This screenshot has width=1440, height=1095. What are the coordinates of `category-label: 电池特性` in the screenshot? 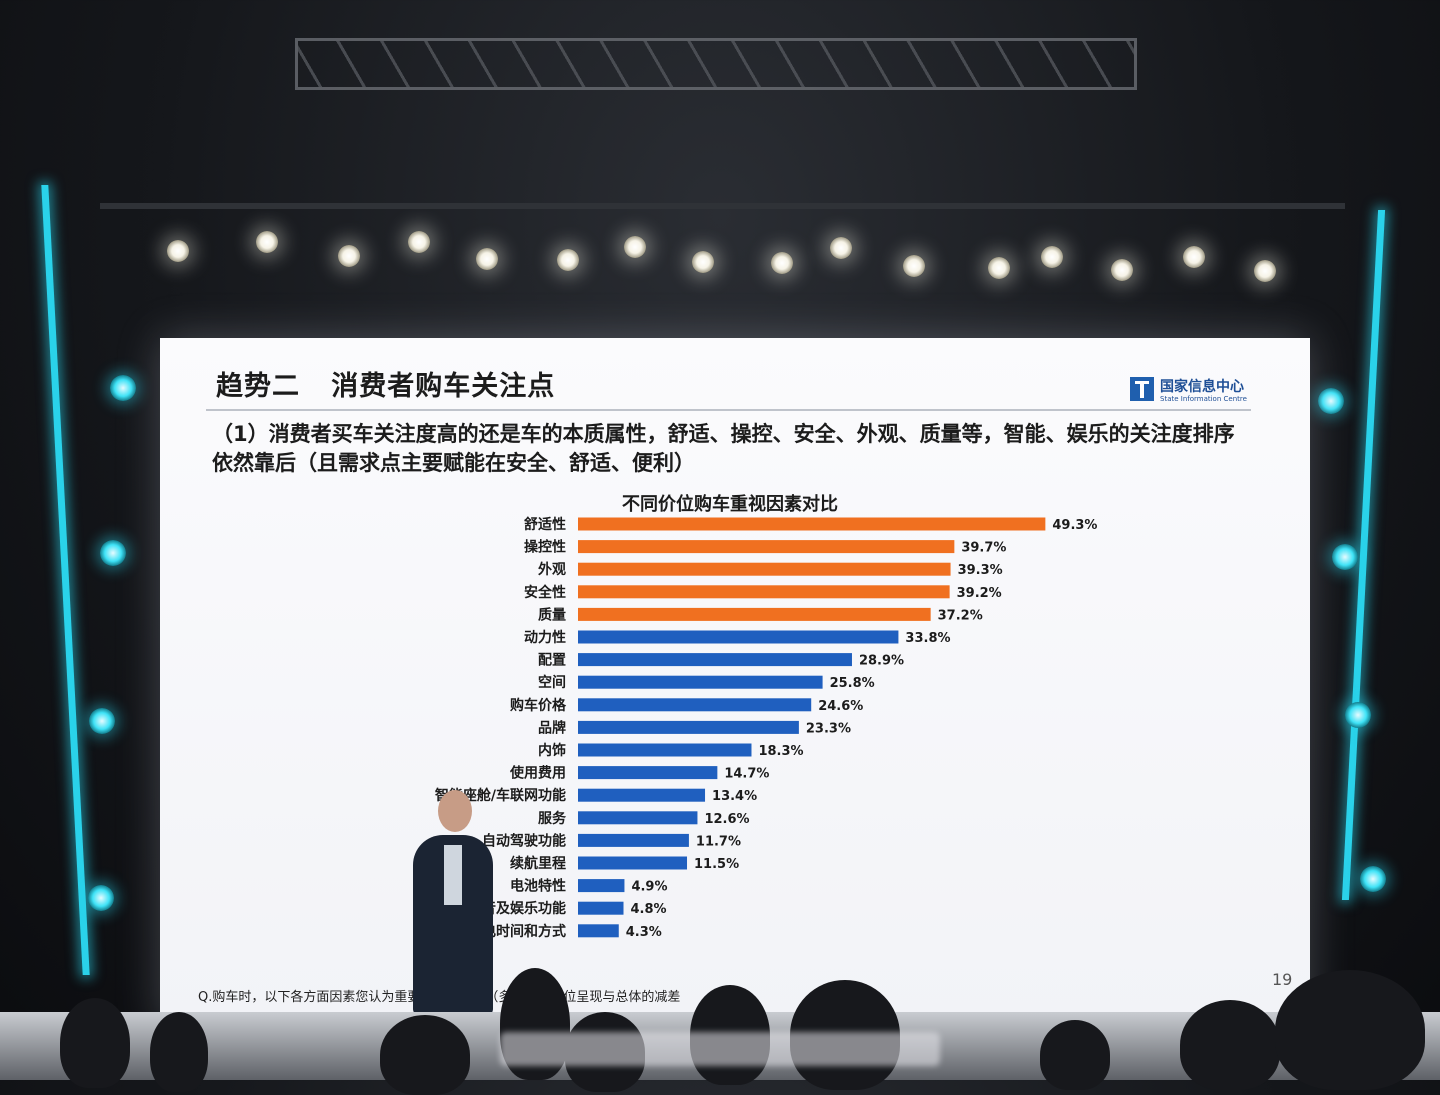 It's located at (538, 886).